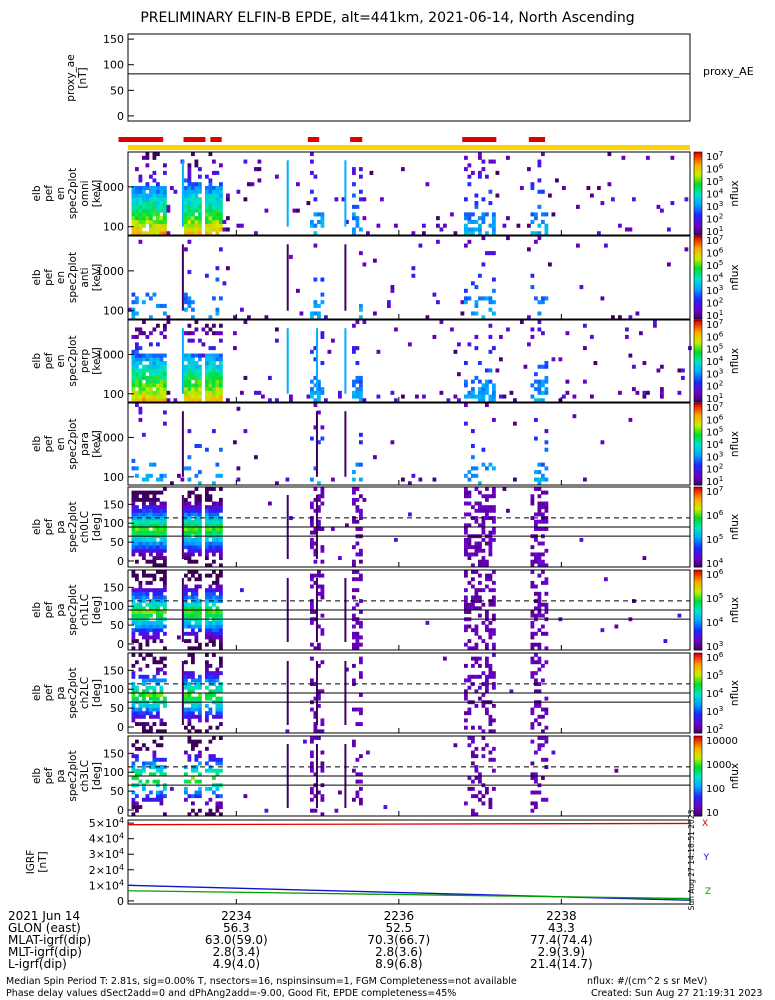 The height and width of the screenshot is (1000, 775). I want to click on proxy-ae-ytick-label: 150, so click(113, 39).